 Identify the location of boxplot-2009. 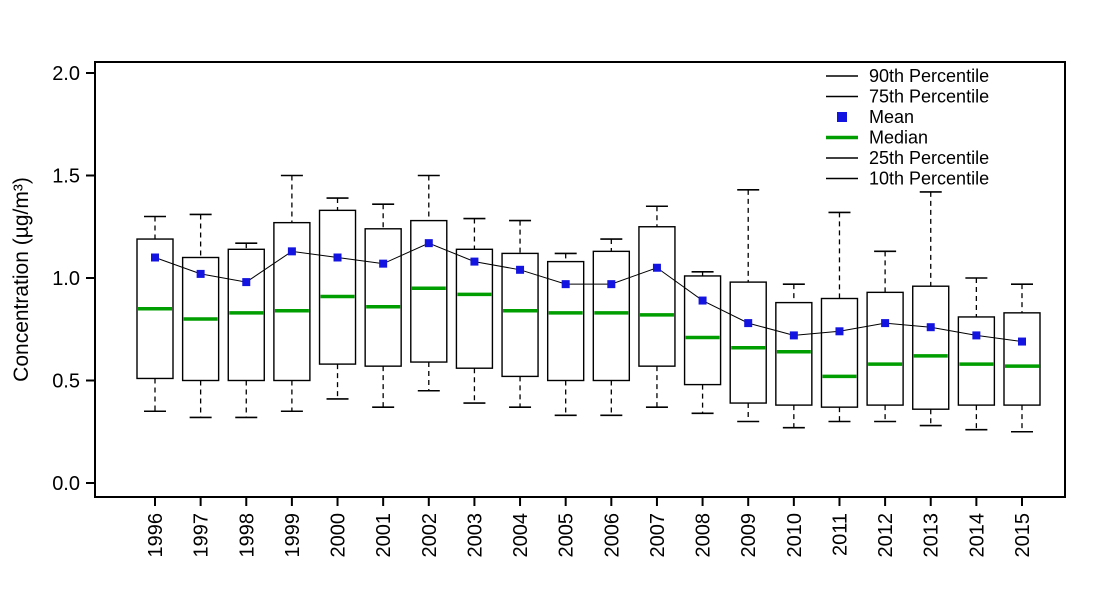
(748, 306).